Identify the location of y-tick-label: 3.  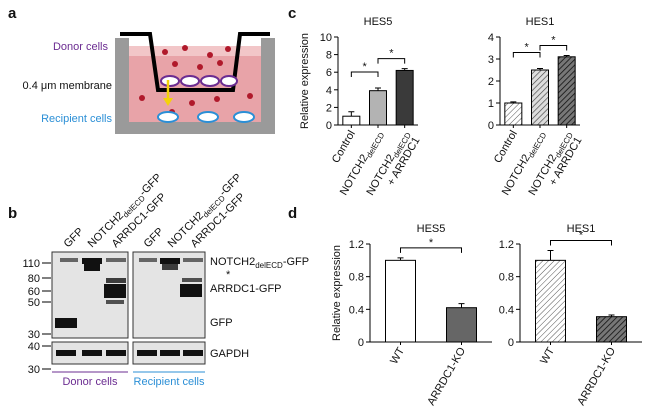
(491, 60).